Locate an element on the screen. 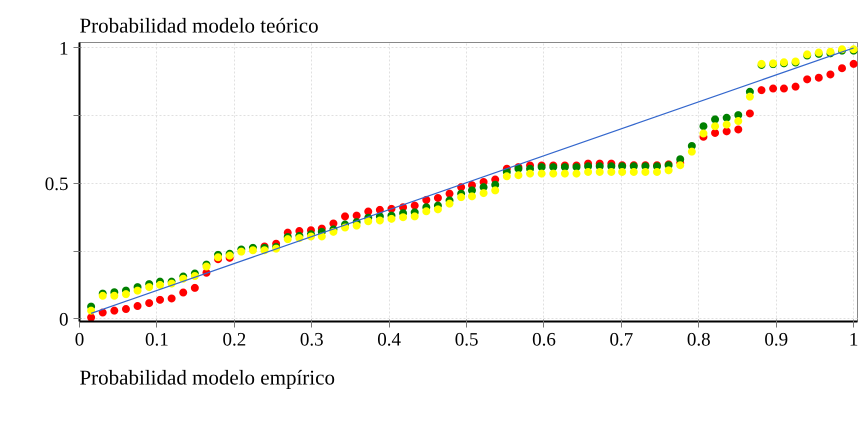 The height and width of the screenshot is (424, 861). x-tick-label: 0.8 is located at coordinates (698, 340).